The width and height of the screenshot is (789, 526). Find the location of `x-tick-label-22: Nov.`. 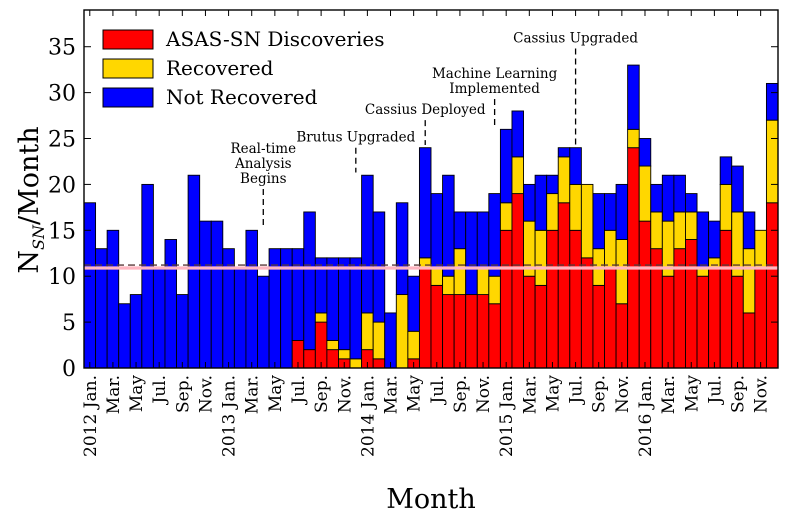

x-tick-label-22: Nov. is located at coordinates (345, 394).